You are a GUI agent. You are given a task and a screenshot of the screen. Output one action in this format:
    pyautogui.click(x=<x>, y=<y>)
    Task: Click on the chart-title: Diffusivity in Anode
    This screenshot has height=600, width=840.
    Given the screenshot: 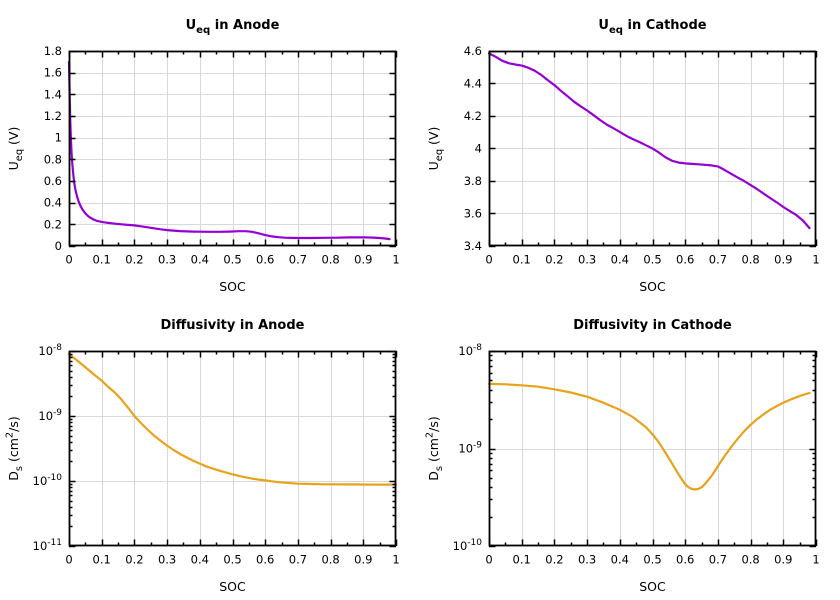 What is the action you would take?
    pyautogui.click(x=233, y=325)
    